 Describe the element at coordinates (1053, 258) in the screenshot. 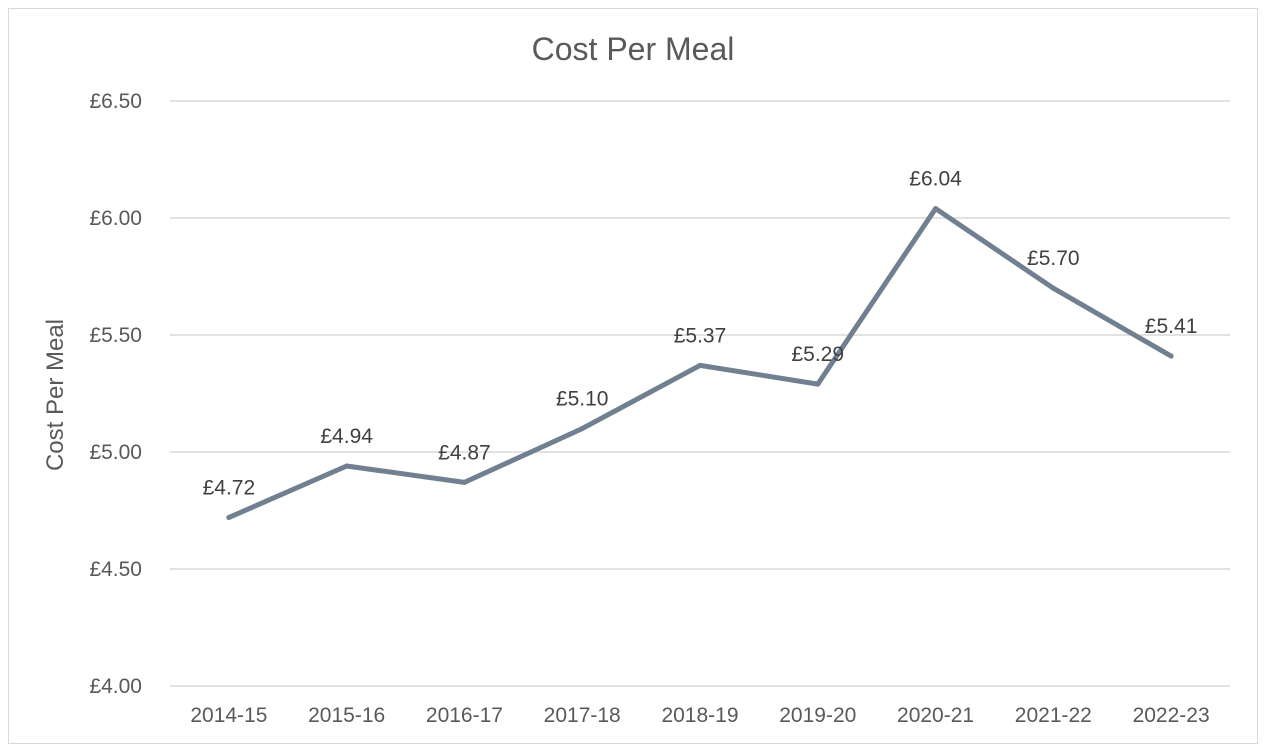

I see `data-label: £5.70` at that location.